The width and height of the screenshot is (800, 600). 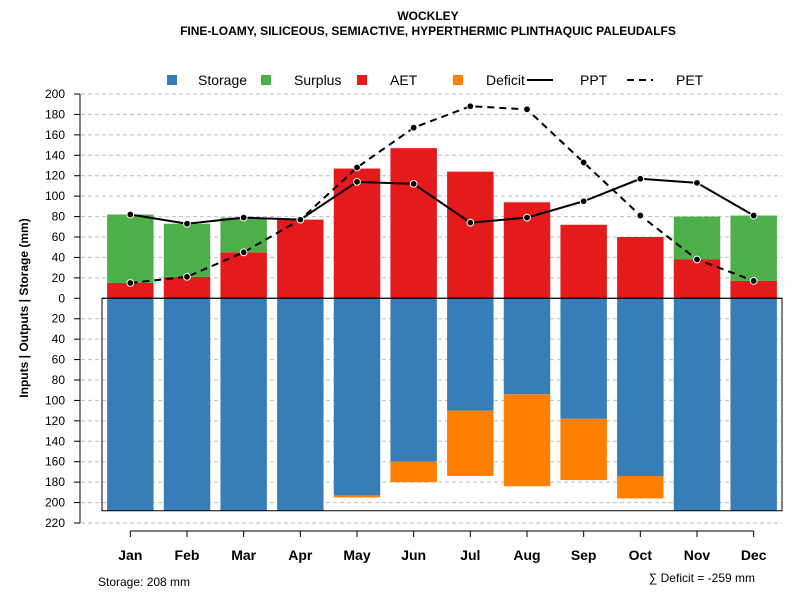 I want to click on ppt-point-feb, so click(x=187, y=223).